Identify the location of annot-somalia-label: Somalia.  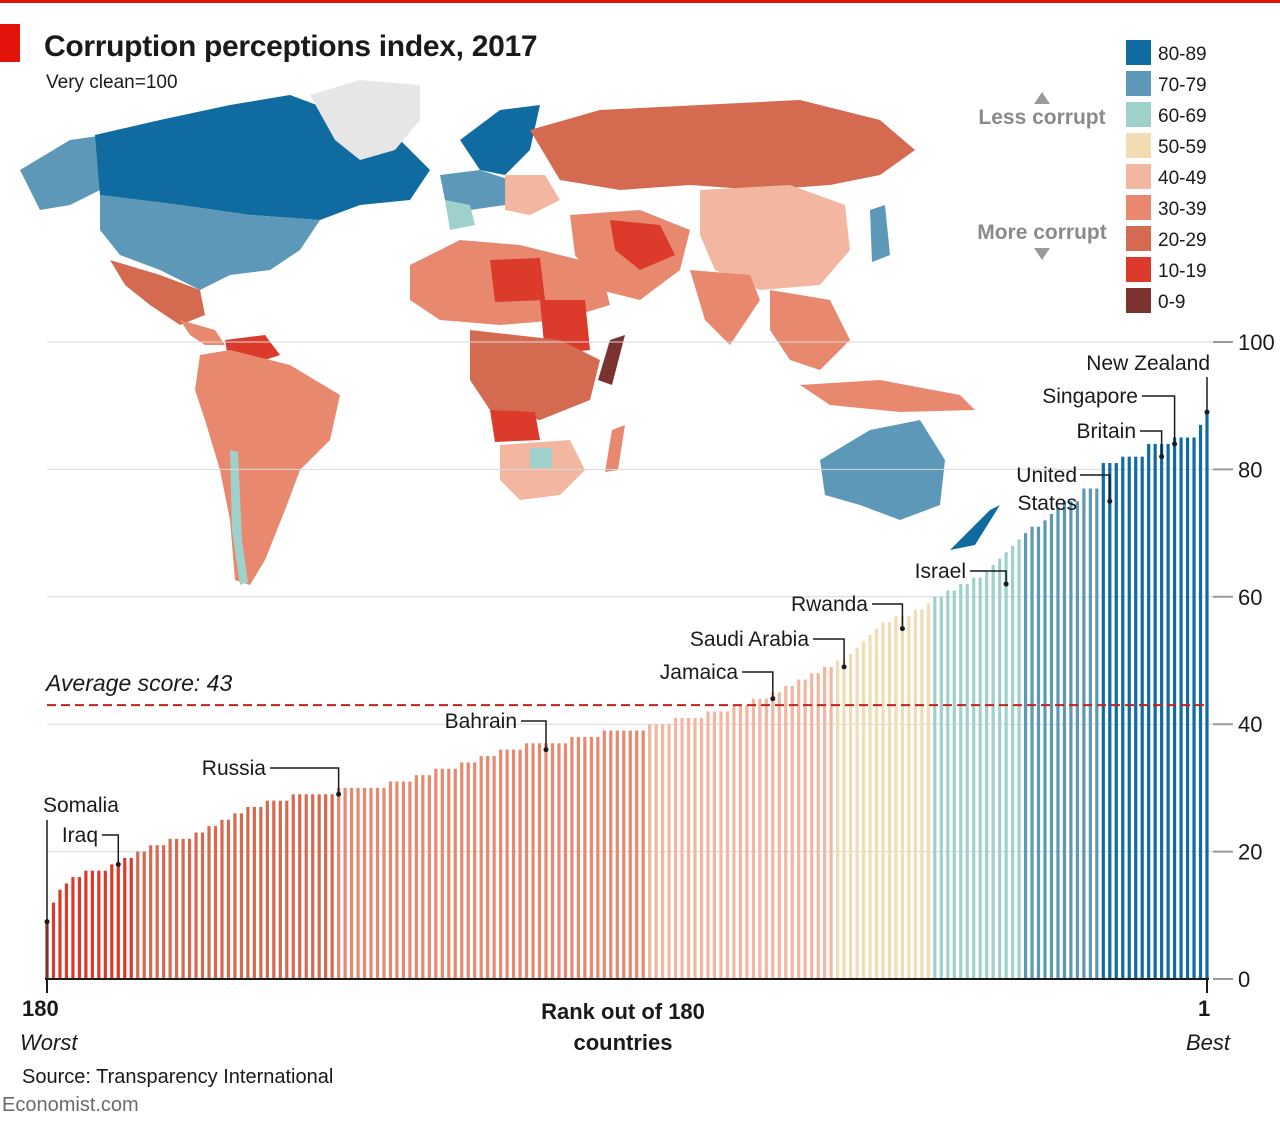
(81, 805).